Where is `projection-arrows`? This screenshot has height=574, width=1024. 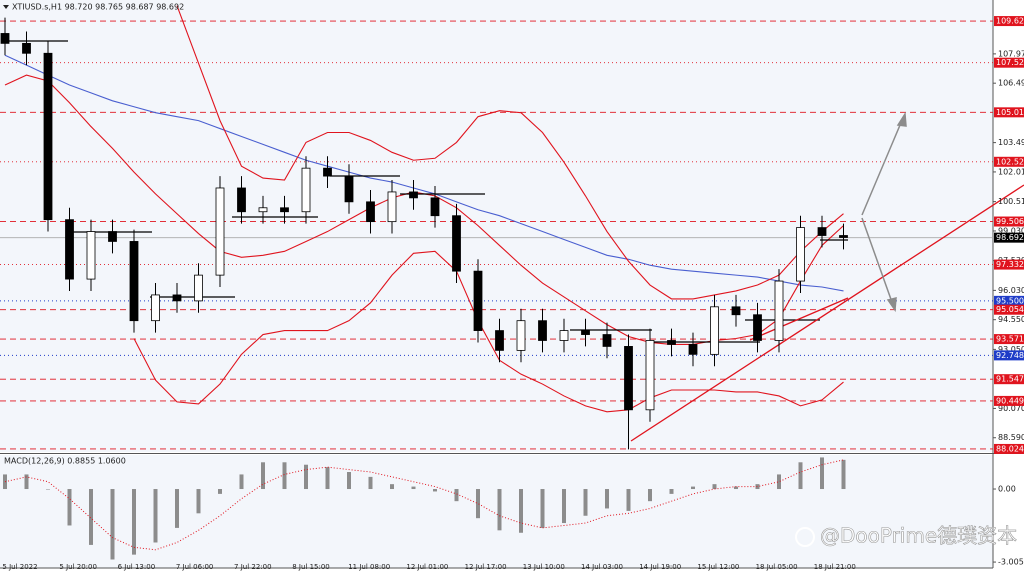 projection-arrows is located at coordinates (884, 212).